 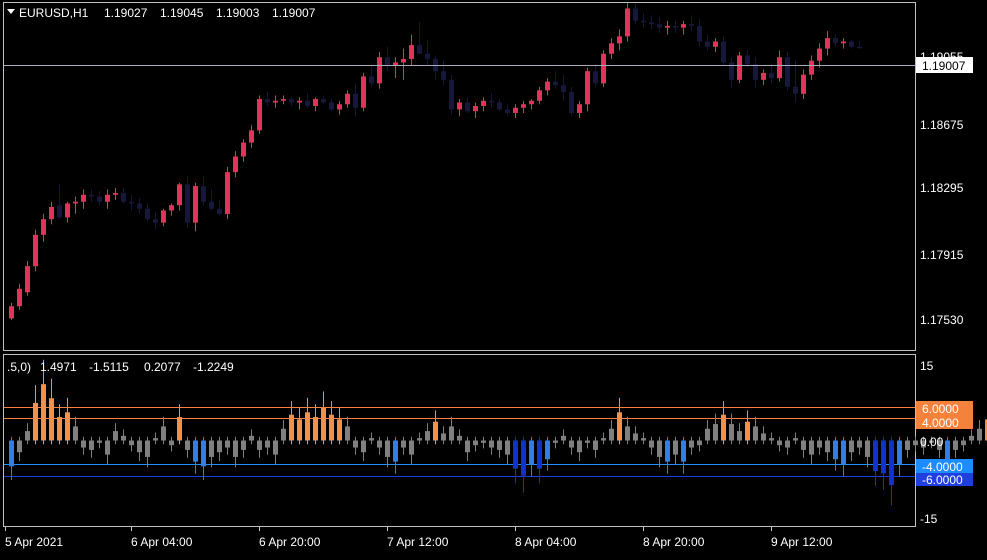 I want to click on price-tick: 1.18295, so click(x=942, y=188).